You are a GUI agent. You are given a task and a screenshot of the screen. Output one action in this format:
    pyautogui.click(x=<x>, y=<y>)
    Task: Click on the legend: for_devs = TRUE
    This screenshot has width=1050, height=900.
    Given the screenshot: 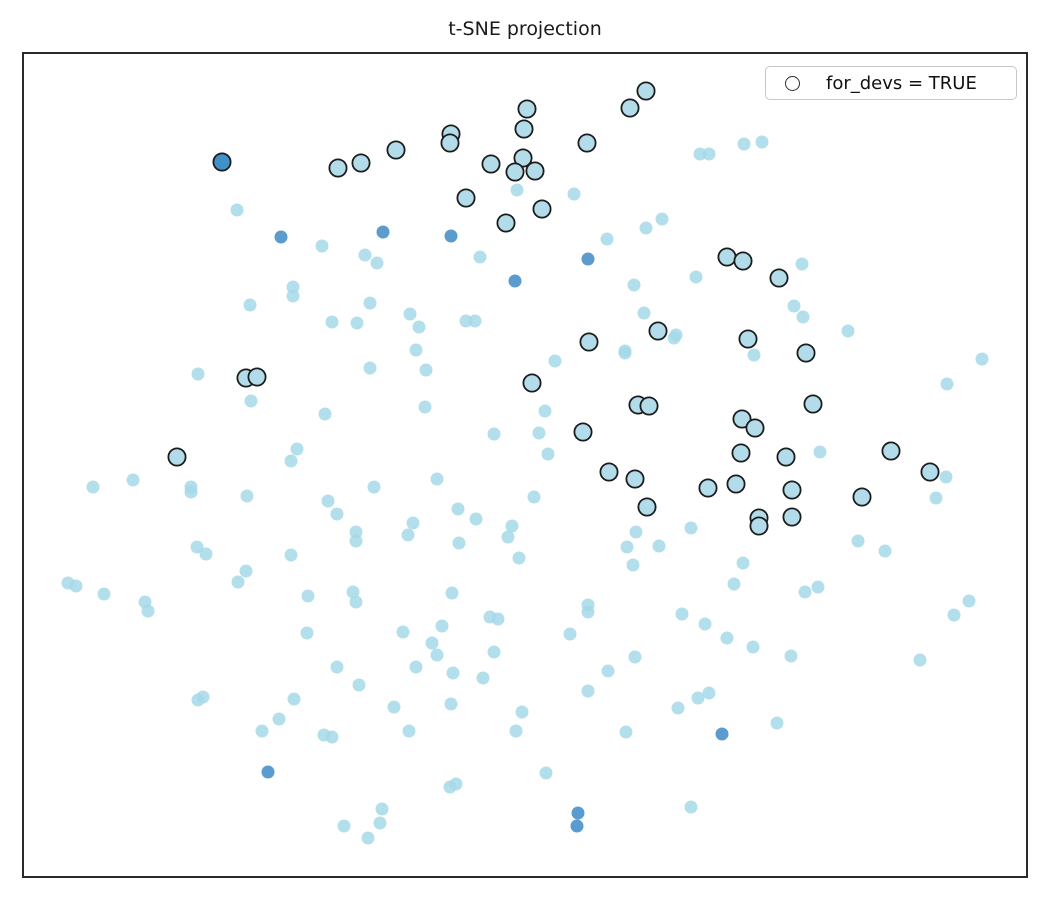 What is the action you would take?
    pyautogui.click(x=891, y=83)
    